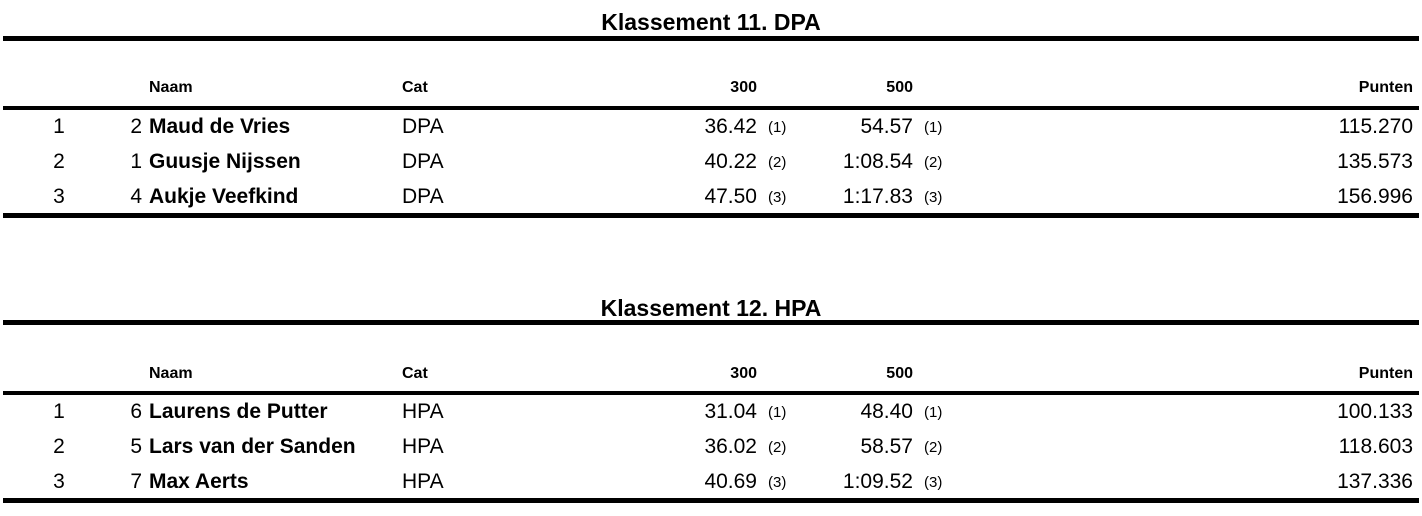 Image resolution: width=1422 pixels, height=516 pixels. I want to click on time-500-cell: 1:17.83, so click(877, 196).